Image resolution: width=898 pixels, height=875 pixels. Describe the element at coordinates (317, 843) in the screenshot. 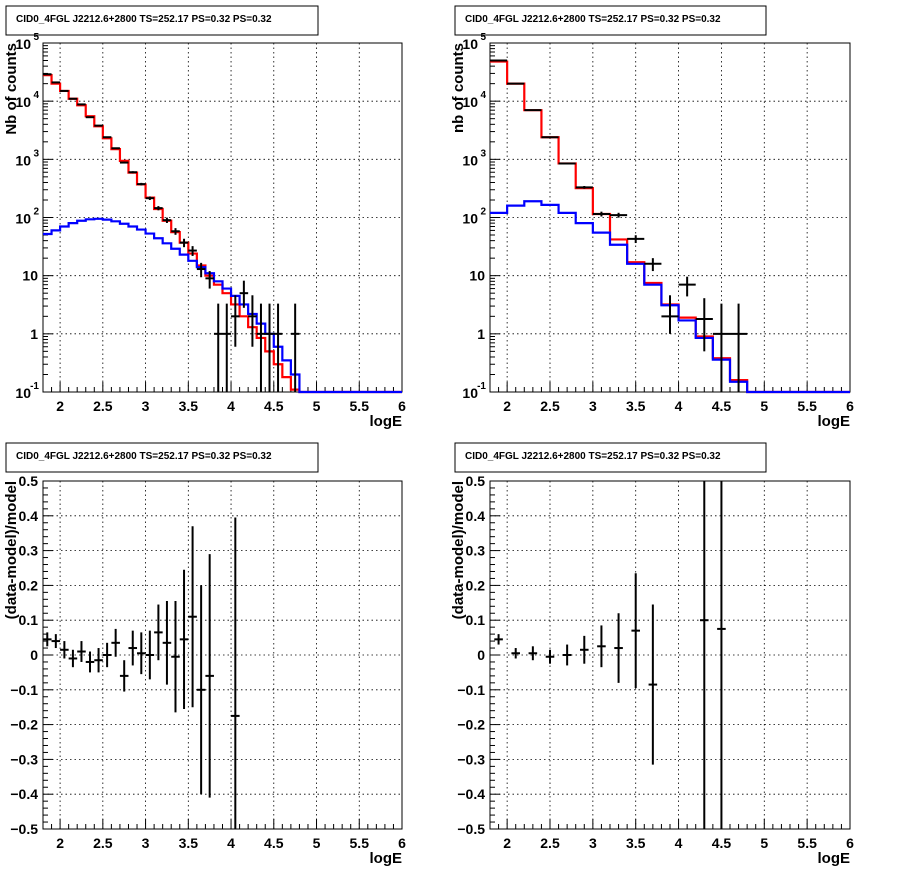

I see `x-tick-label: 5` at that location.